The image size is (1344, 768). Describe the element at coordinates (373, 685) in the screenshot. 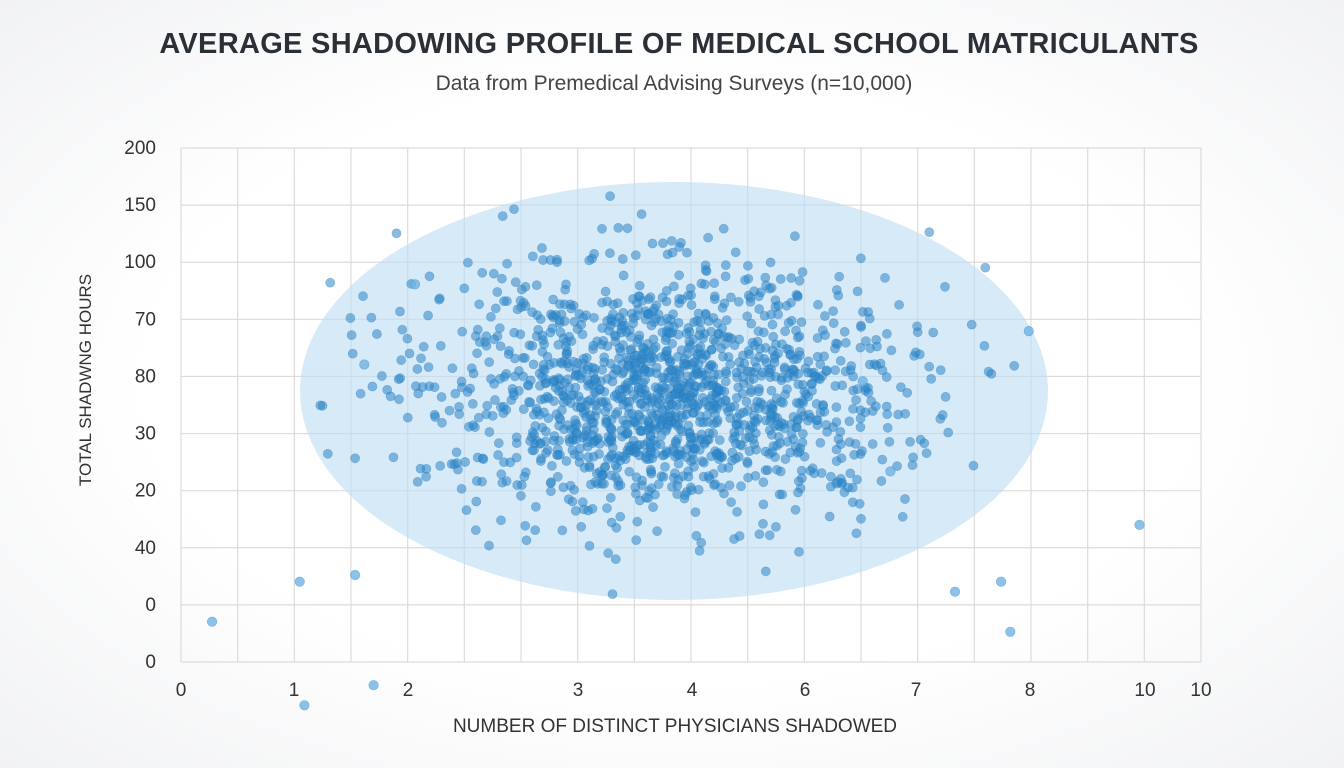

I see `outlier-point` at that location.